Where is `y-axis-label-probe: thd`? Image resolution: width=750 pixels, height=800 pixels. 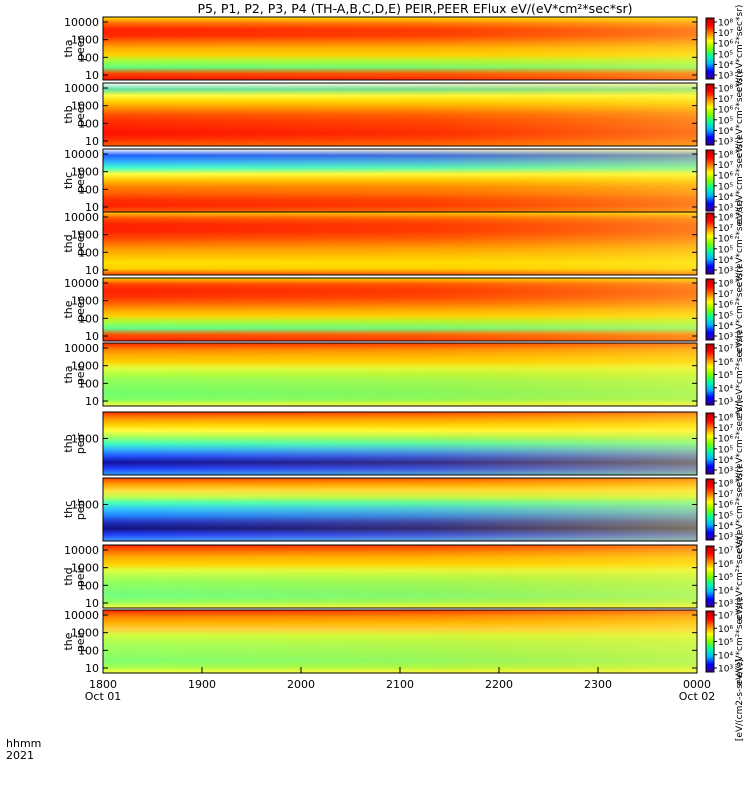 y-axis-label-probe: thd is located at coordinates (68, 243).